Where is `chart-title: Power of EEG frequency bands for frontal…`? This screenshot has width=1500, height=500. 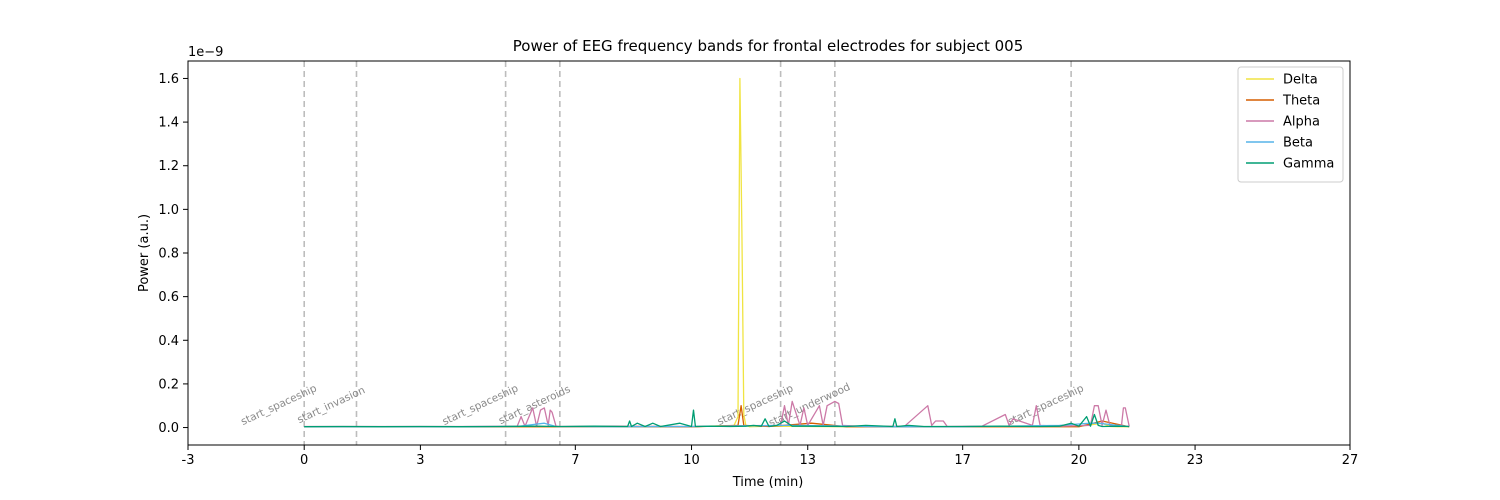
chart-title: Power of EEG frequency bands for frontal… is located at coordinates (768, 46).